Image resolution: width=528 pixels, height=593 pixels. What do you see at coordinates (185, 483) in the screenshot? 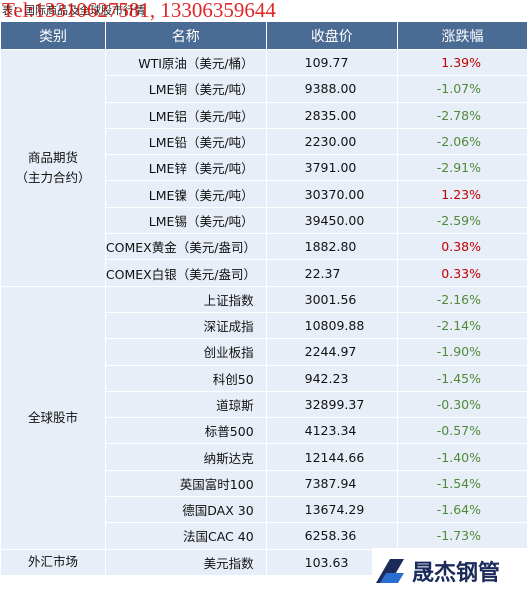
I see `name-cell: 英国富时100` at bounding box center [185, 483].